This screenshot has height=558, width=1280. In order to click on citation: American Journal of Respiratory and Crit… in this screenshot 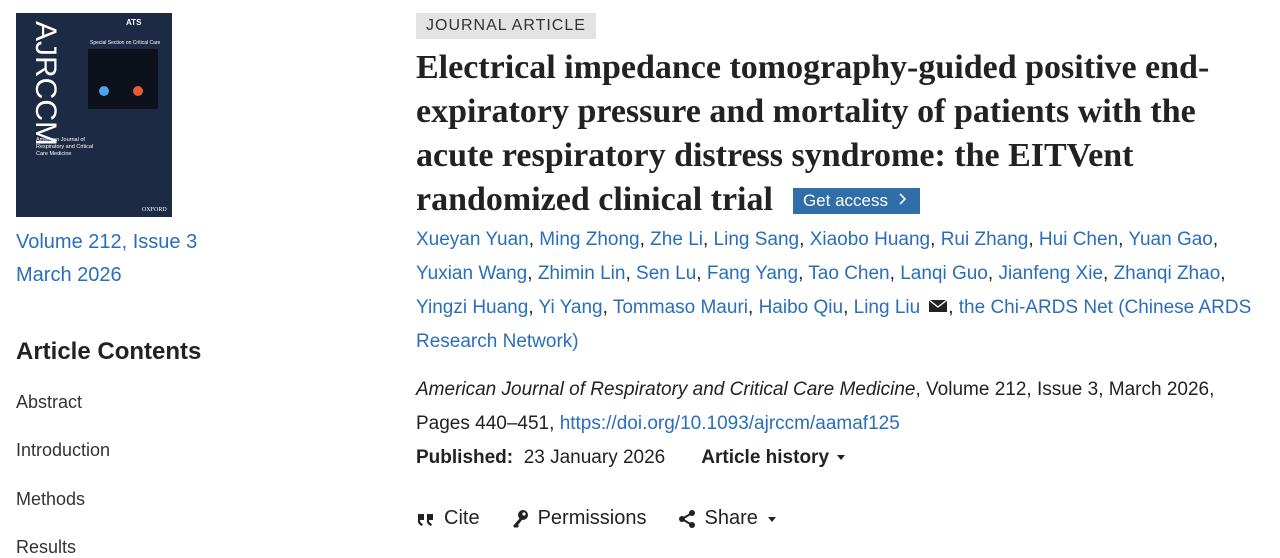, I will do `click(831, 407)`.